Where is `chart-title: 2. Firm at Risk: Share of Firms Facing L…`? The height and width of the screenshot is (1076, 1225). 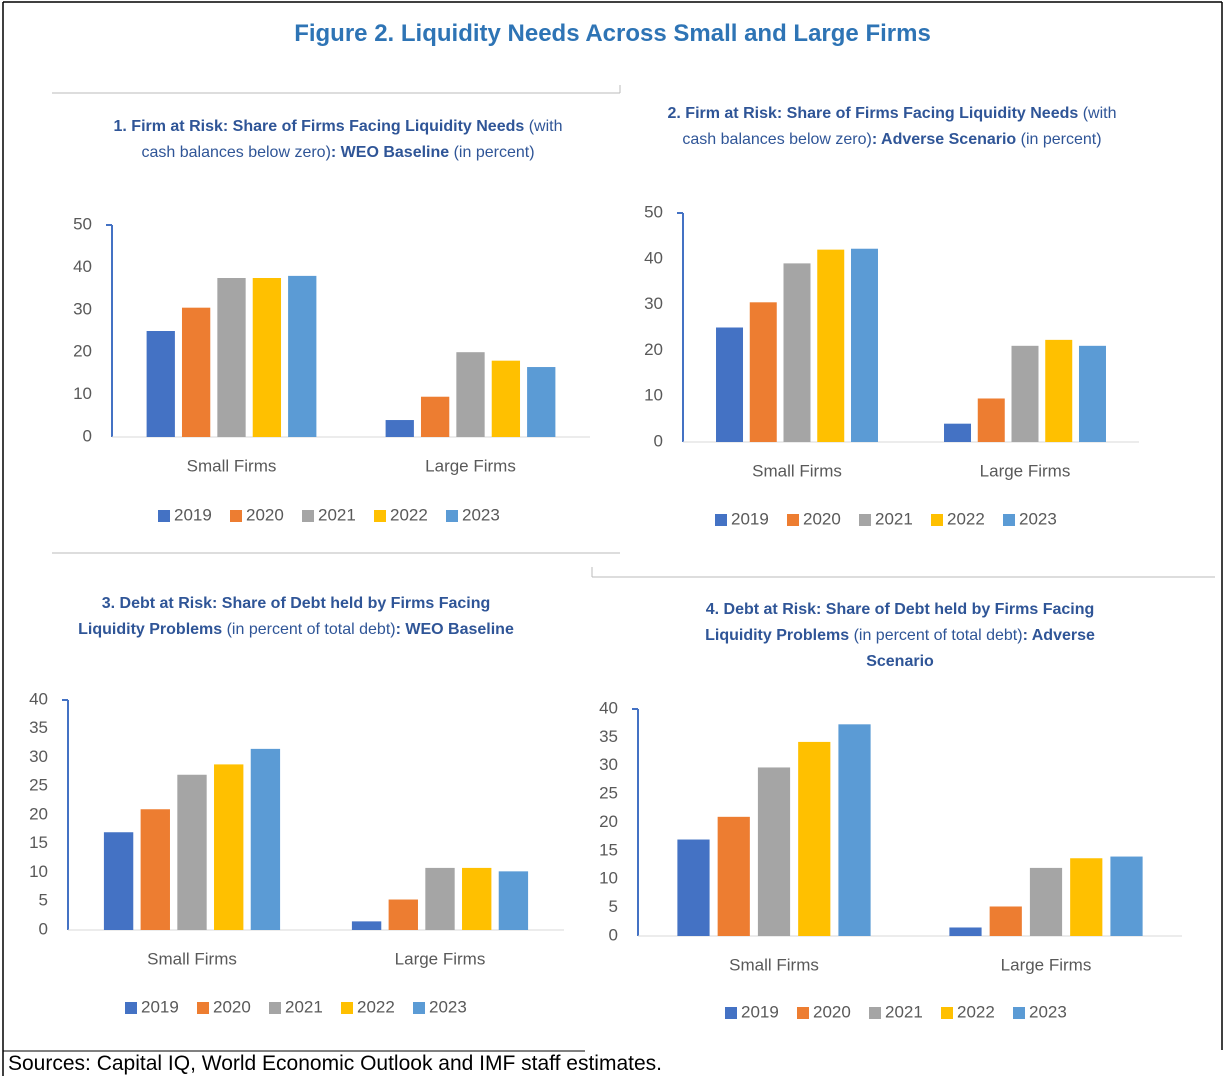
chart-title: 2. Firm at Risk: Share of Firms Facing L… is located at coordinates (892, 127).